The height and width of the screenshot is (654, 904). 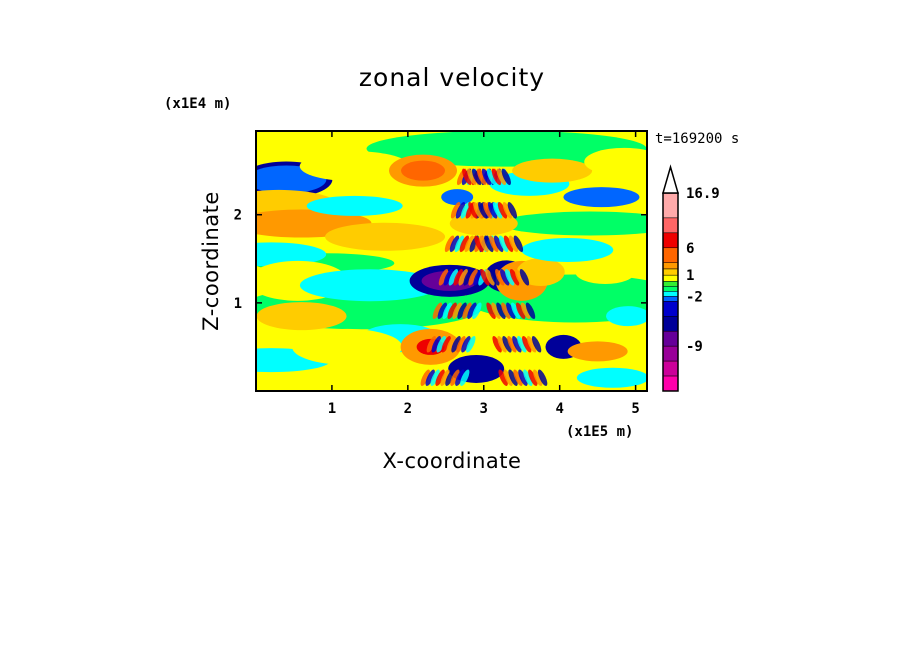 What do you see at coordinates (452, 461) in the screenshot?
I see `x-axis-label: X-coordinate` at bounding box center [452, 461].